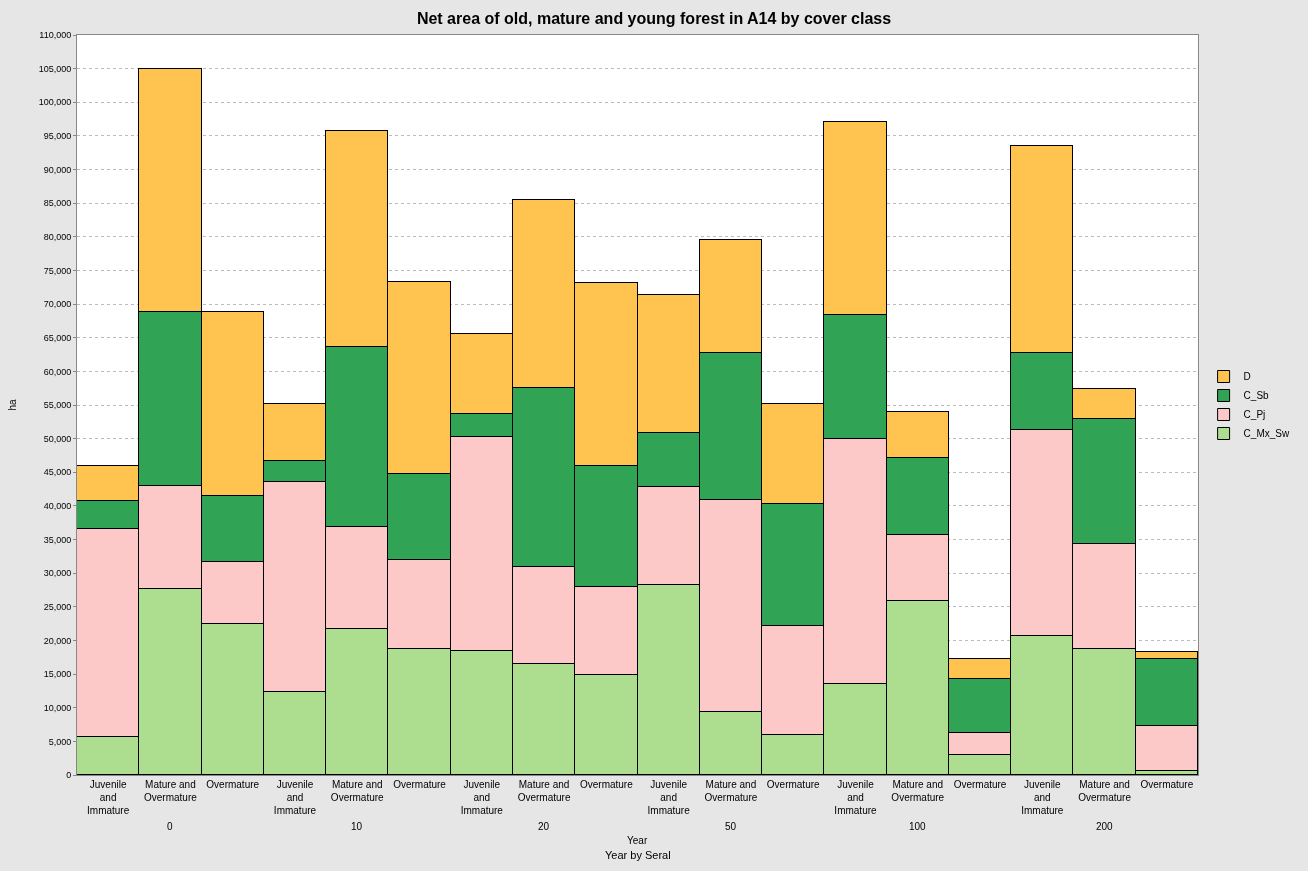 This screenshot has width=1308, height=871. What do you see at coordinates (69, 775) in the screenshot?
I see `y-tick-label: 0` at bounding box center [69, 775].